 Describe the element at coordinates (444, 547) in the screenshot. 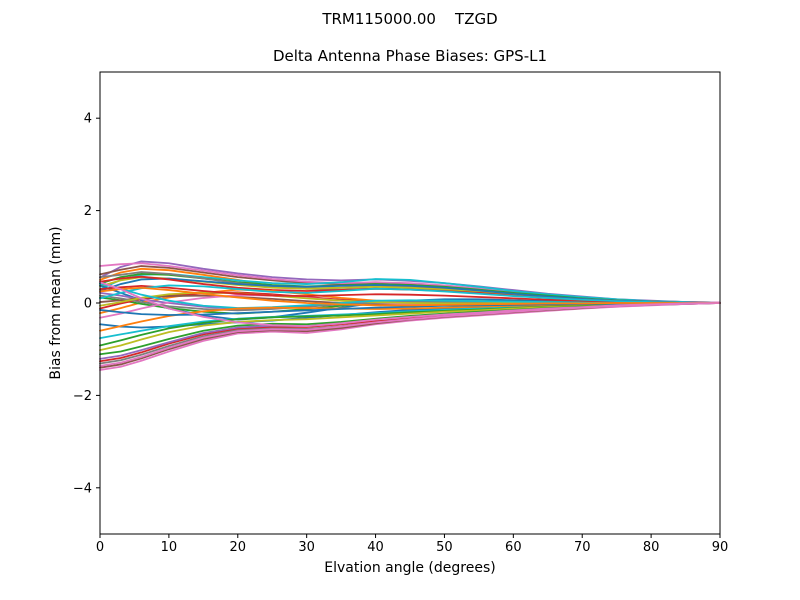

I see `x-tick-label: 50` at that location.